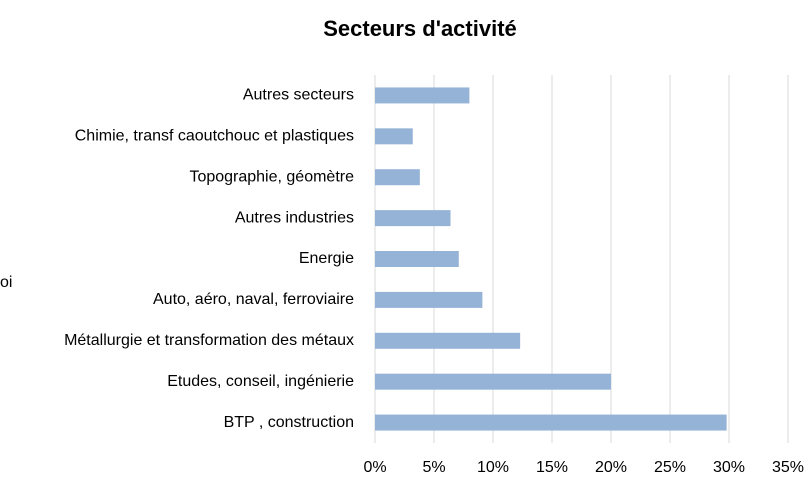 This screenshot has height=477, width=809. Describe the element at coordinates (420, 28) in the screenshot. I see `chart-title: Secteurs d'activité` at that location.